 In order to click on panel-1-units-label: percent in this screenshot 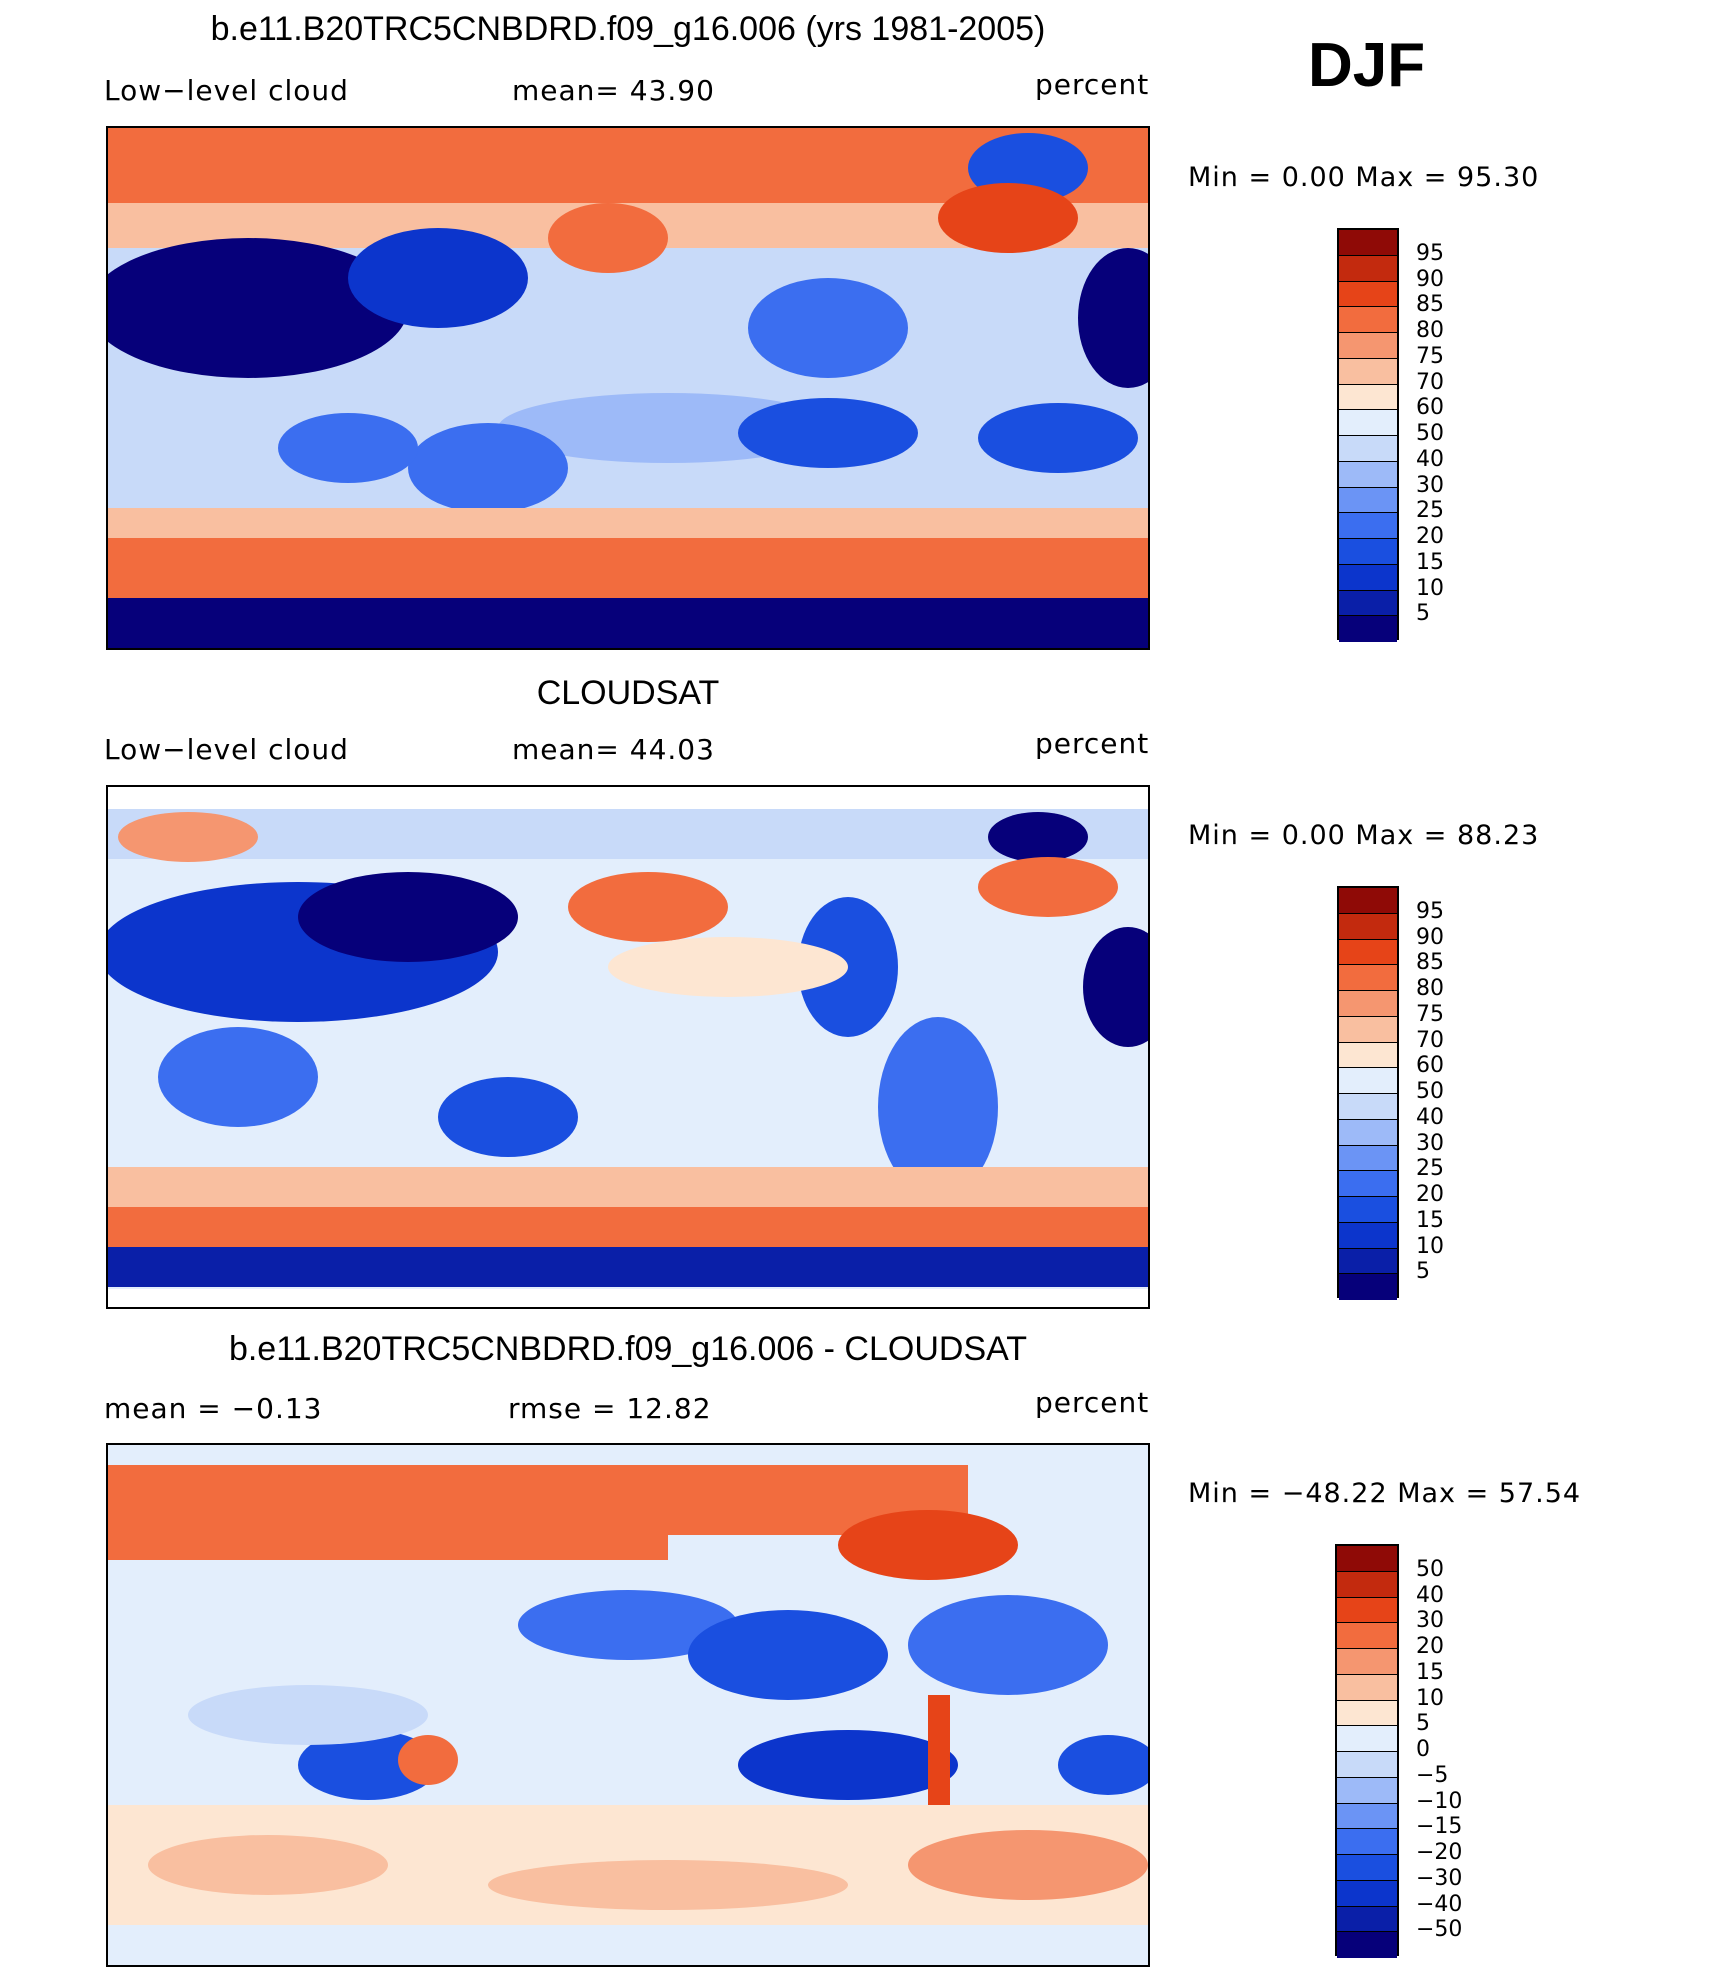, I will do `click(1092, 84)`.